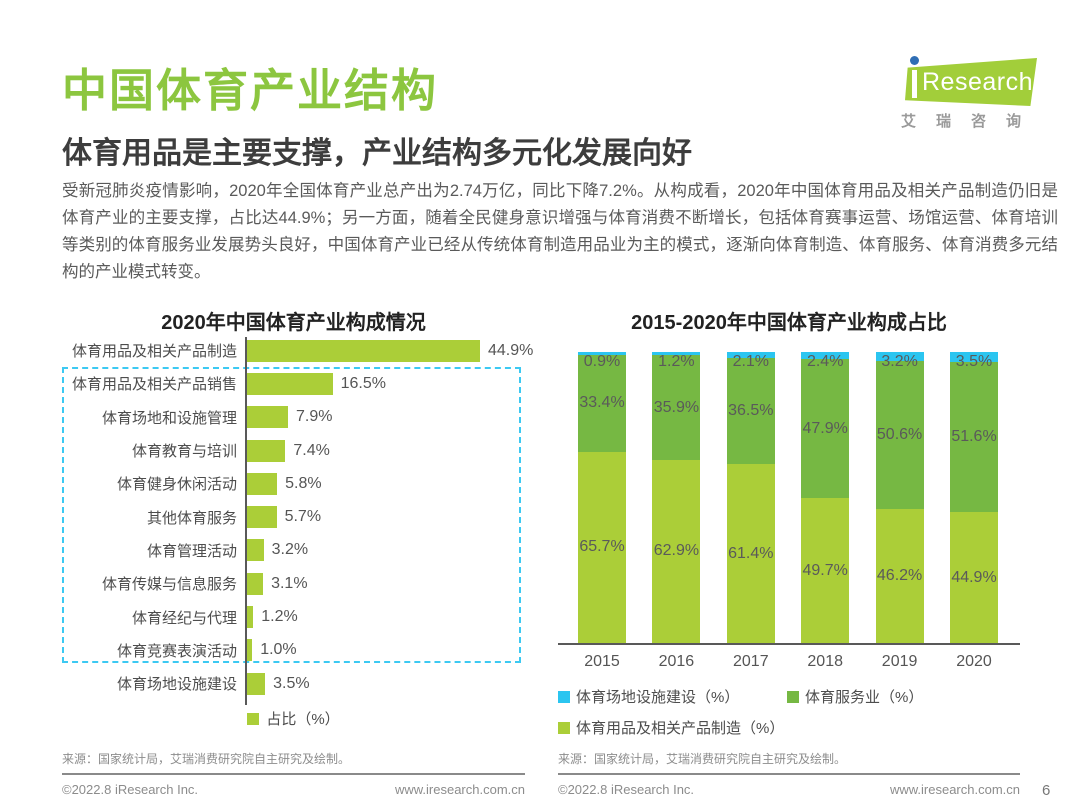 This screenshot has height=810, width=1080. Describe the element at coordinates (977, 81) in the screenshot. I see `logo-brand-text: Research` at that location.